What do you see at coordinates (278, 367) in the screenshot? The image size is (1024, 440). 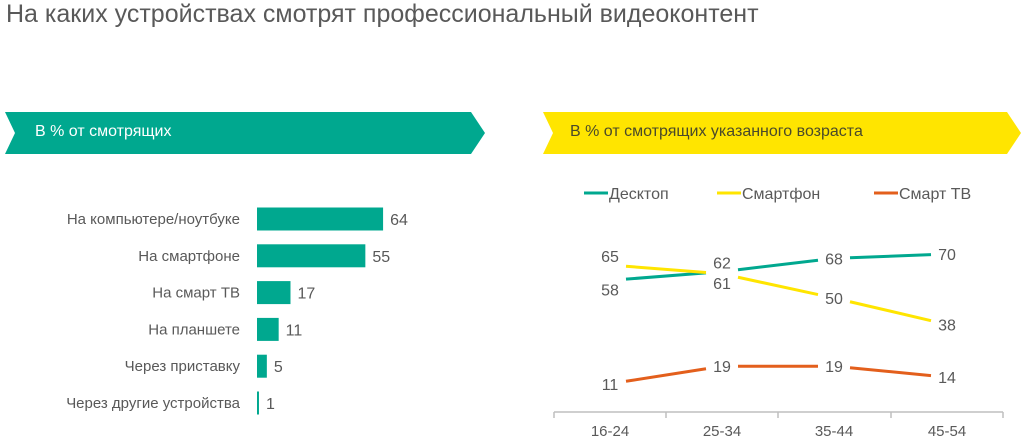 I see `bar-value-label: 5` at bounding box center [278, 367].